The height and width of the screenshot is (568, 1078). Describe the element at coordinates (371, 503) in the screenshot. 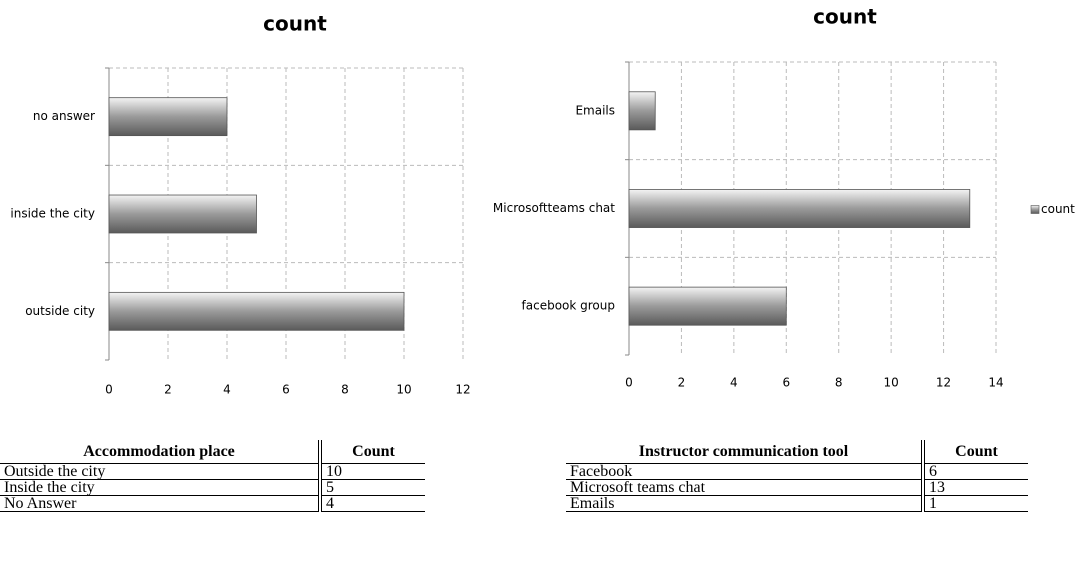

I see `table-cell: 4` at that location.